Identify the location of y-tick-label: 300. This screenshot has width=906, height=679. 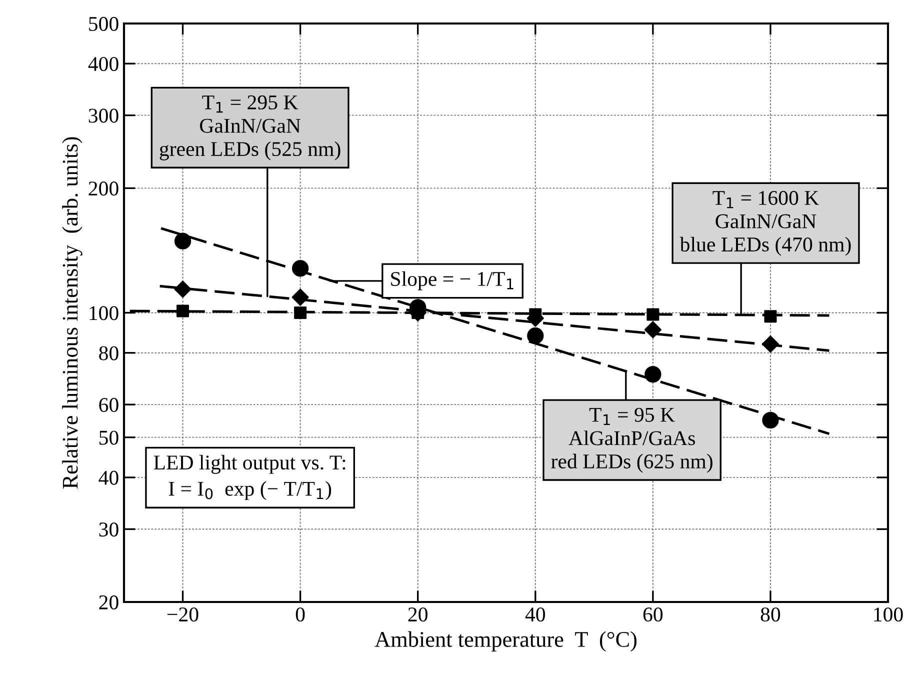
(103, 115).